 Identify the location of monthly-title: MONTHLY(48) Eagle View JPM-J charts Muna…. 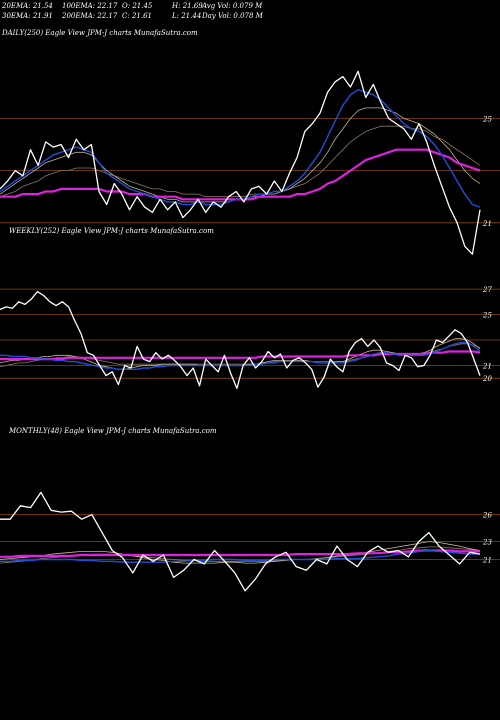
(112, 431).